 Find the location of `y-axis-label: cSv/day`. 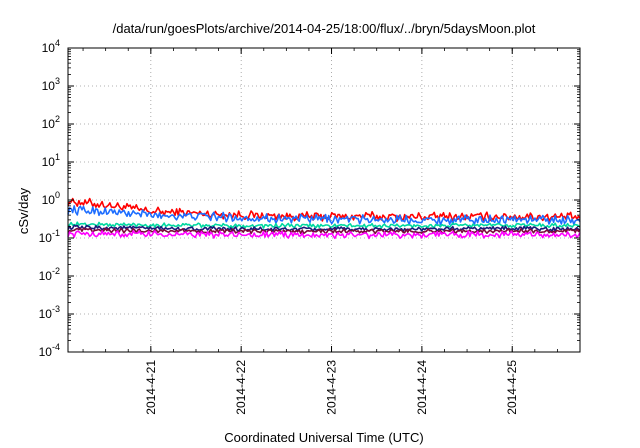

y-axis-label: cSv/day is located at coordinates (23, 210).